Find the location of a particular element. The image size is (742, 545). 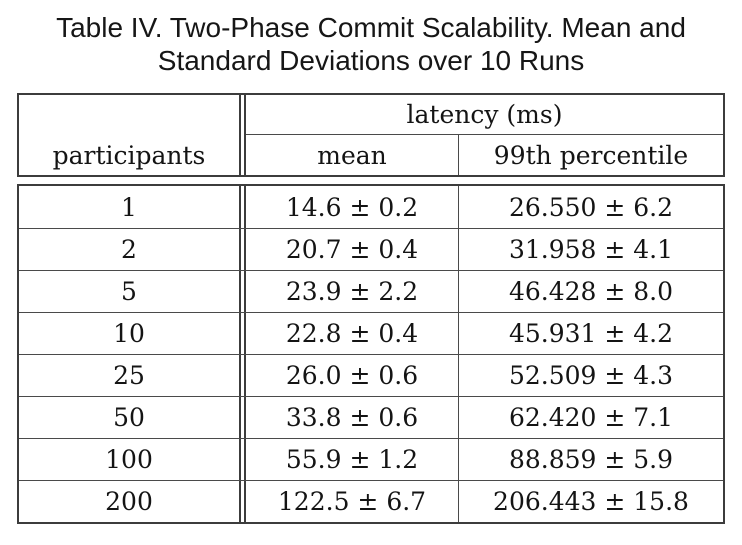

column-group-header-latency: latency (ms) is located at coordinates (484, 115).